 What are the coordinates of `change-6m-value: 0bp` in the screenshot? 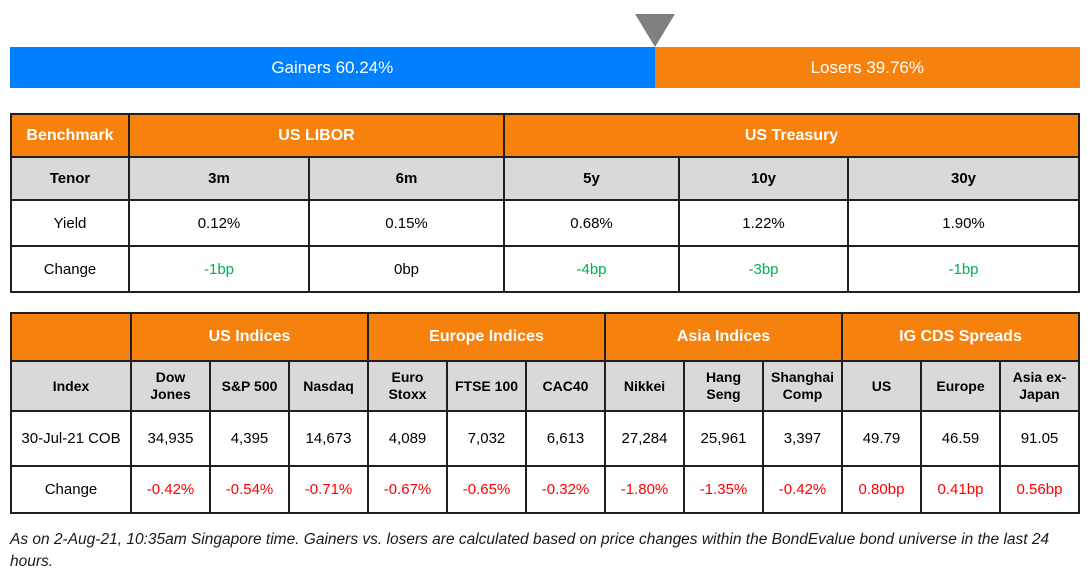 It's located at (406, 269).